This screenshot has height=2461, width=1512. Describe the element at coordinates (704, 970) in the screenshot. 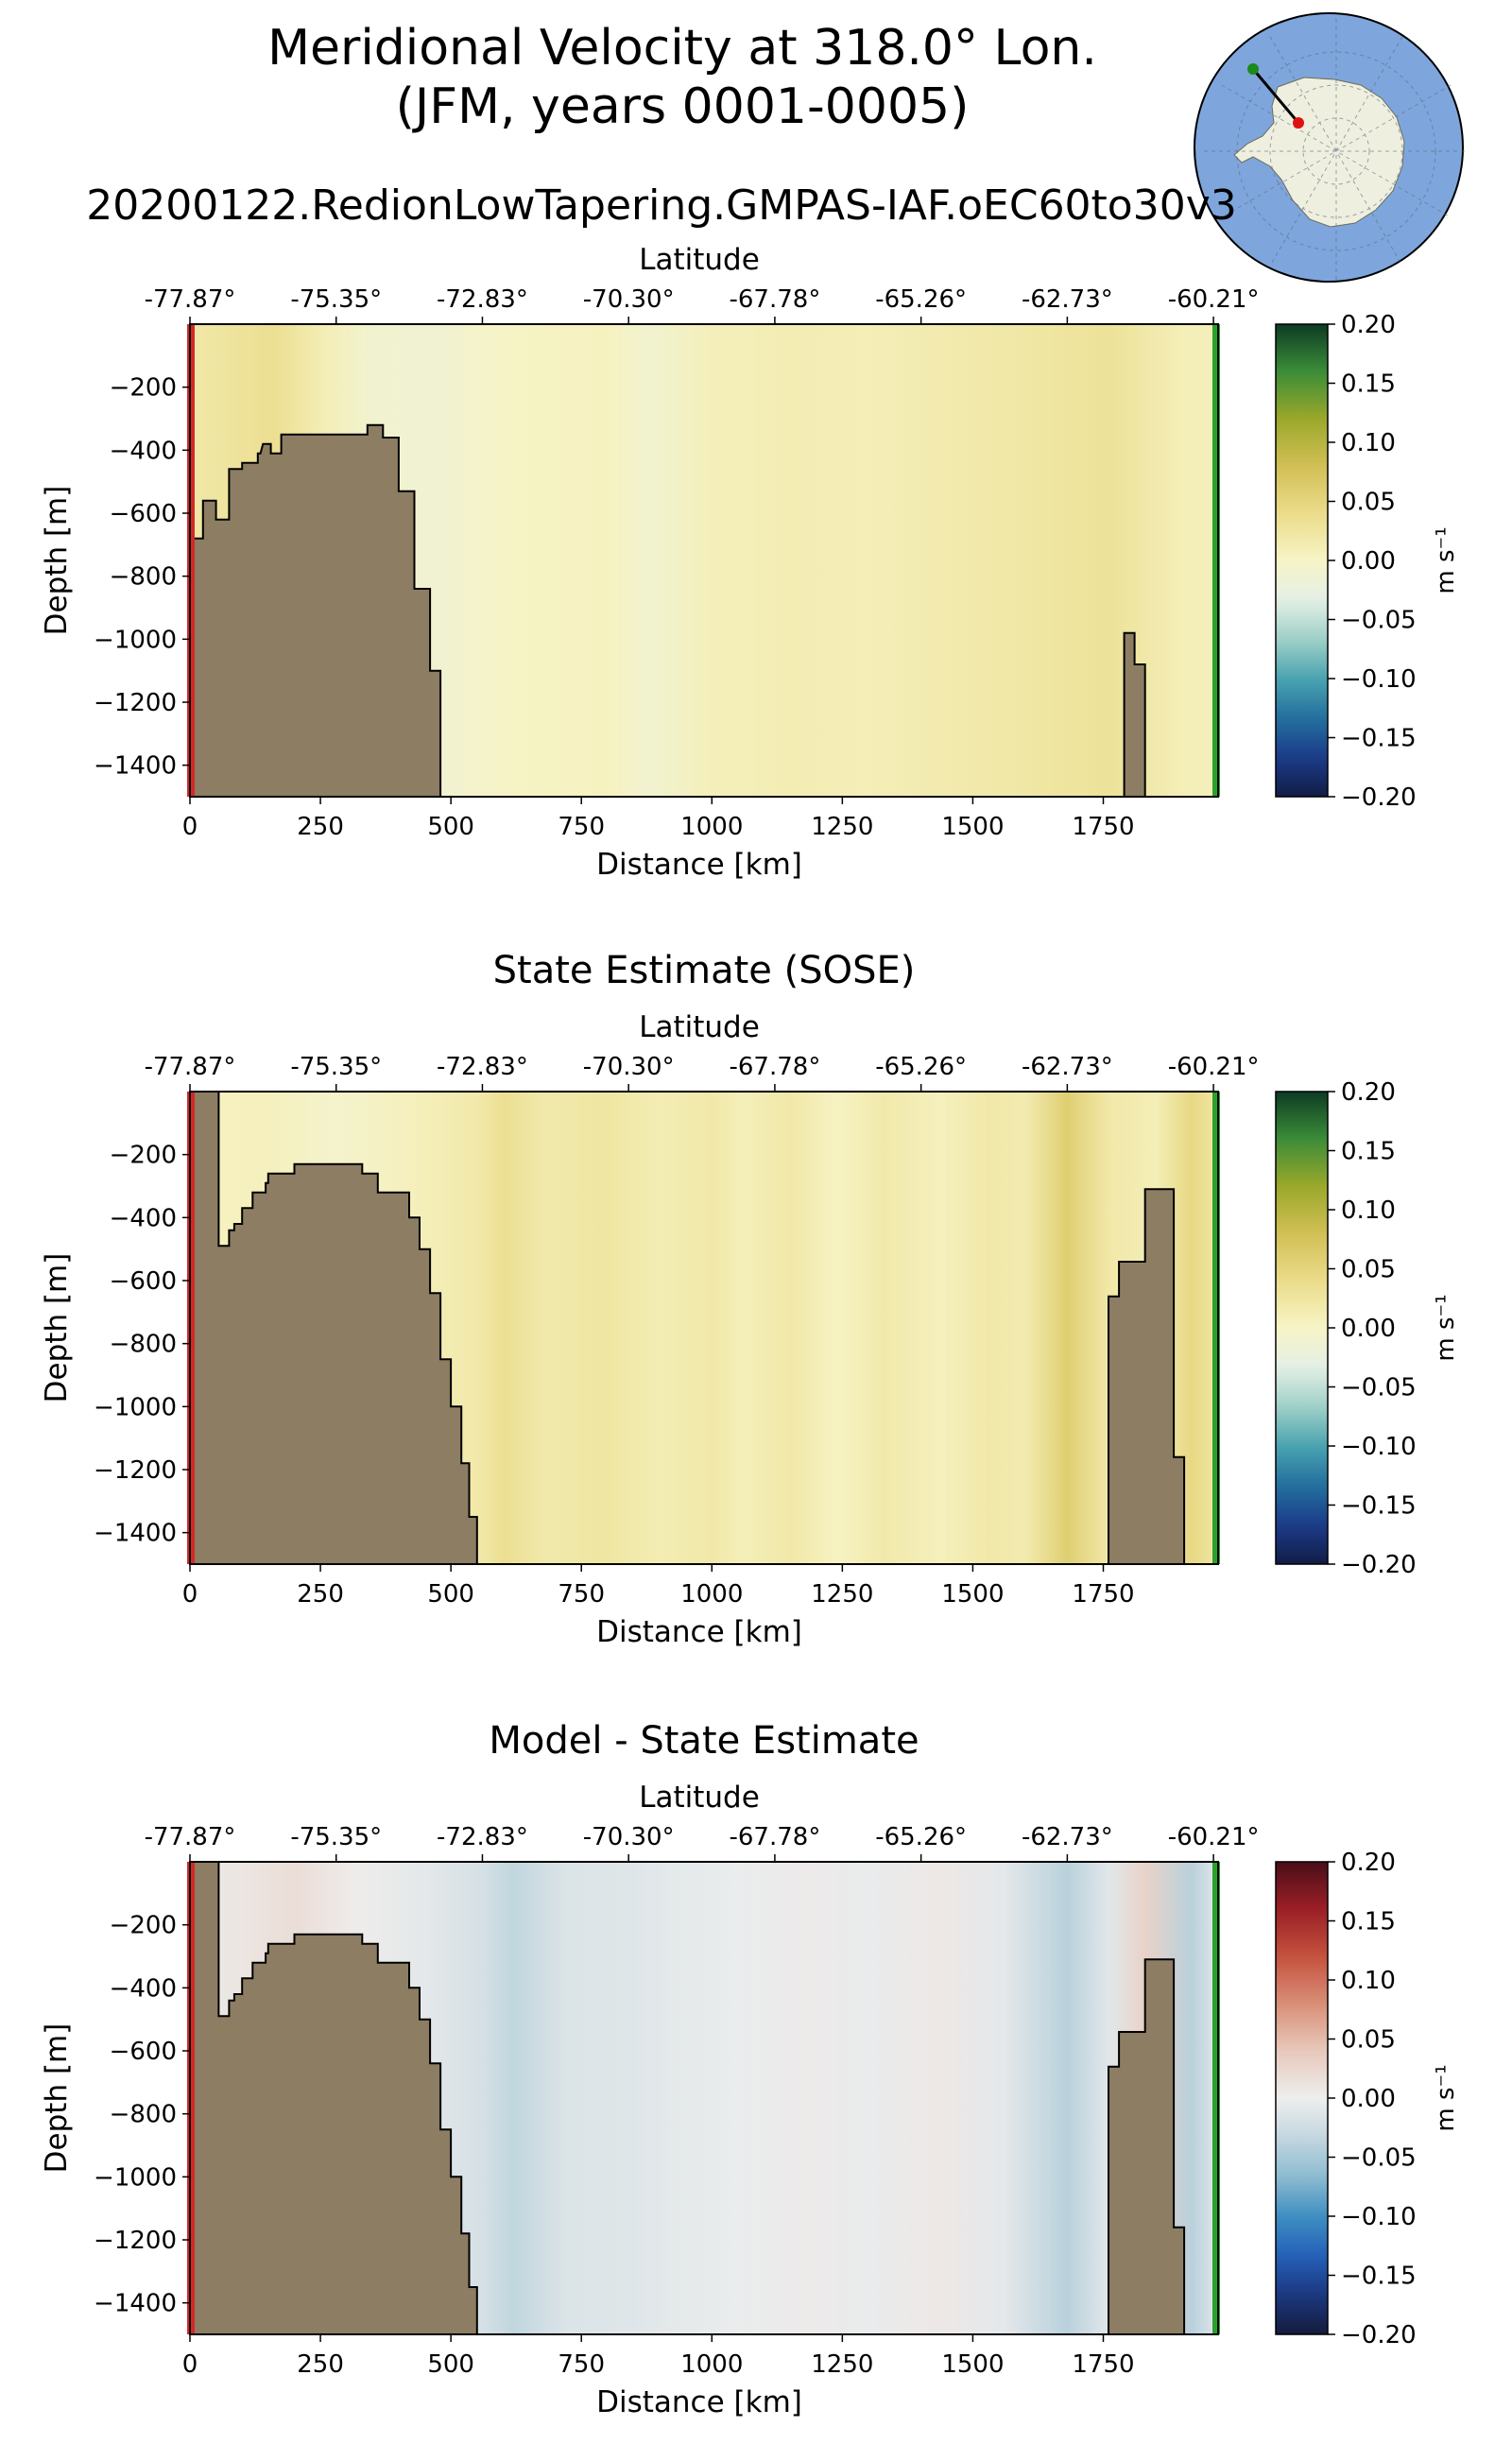

I see `panel-title: State Estimate (SOSE)` at that location.